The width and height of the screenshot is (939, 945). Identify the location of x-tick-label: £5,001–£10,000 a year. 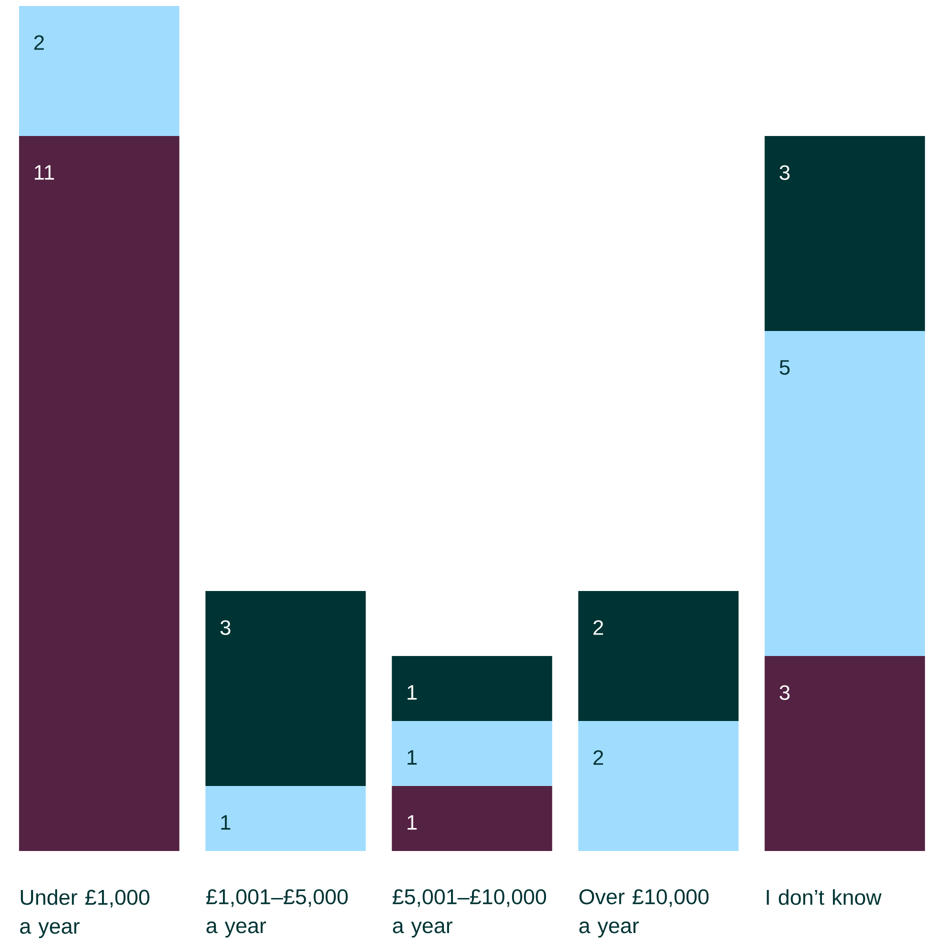
(469, 913).